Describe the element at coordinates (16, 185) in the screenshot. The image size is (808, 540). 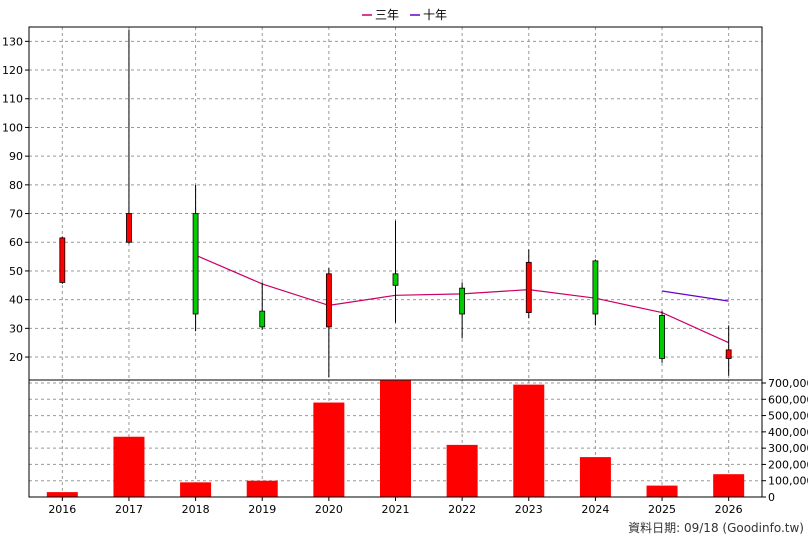
I see `price-tick-label: 80` at that location.